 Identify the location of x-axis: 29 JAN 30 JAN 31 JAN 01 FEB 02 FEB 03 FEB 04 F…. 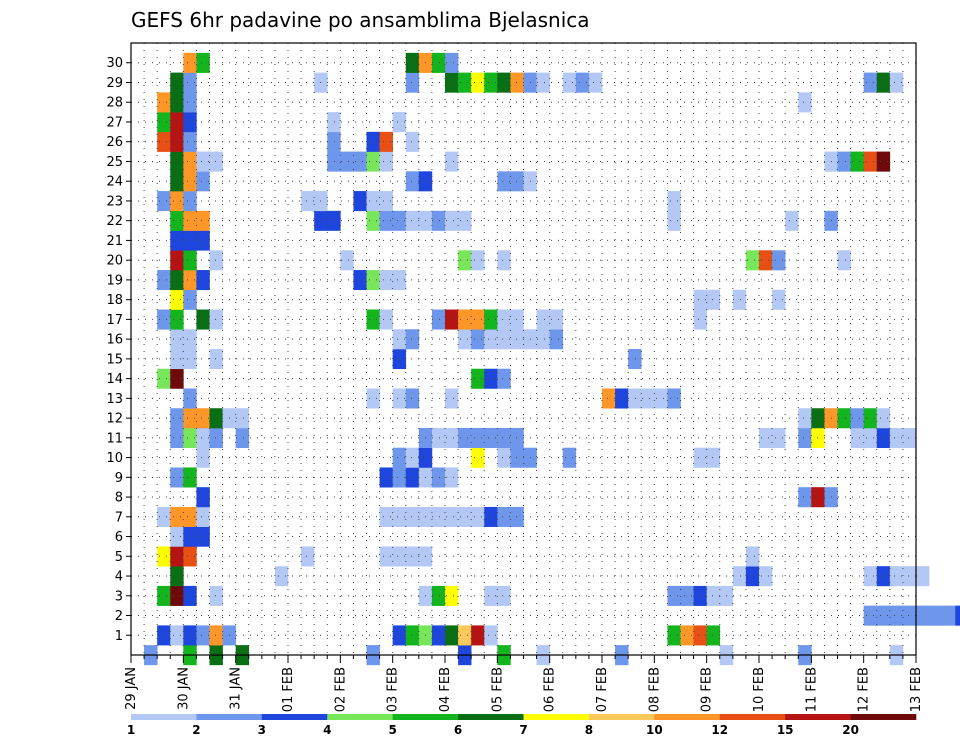
(524, 683).